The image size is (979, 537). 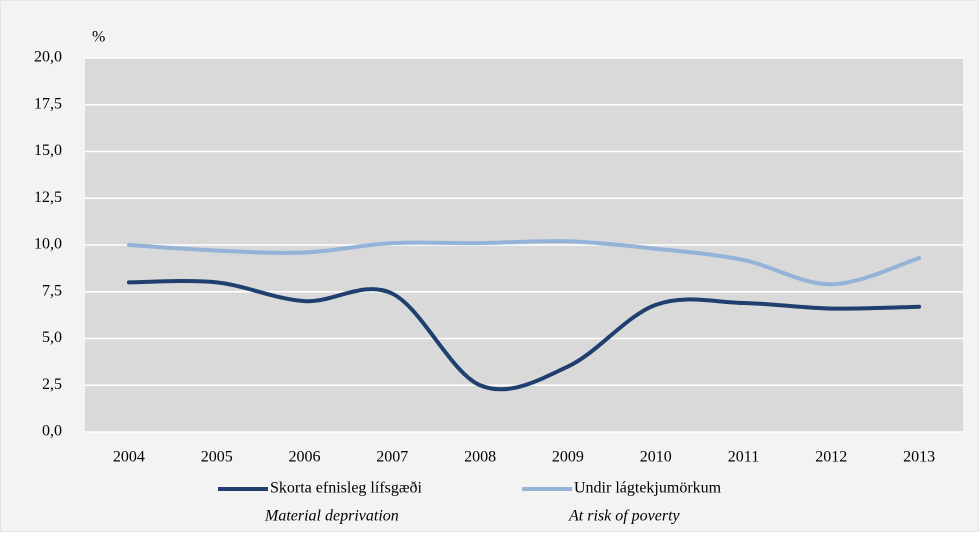 I want to click on x-tick-label: 2012, so click(x=831, y=457).